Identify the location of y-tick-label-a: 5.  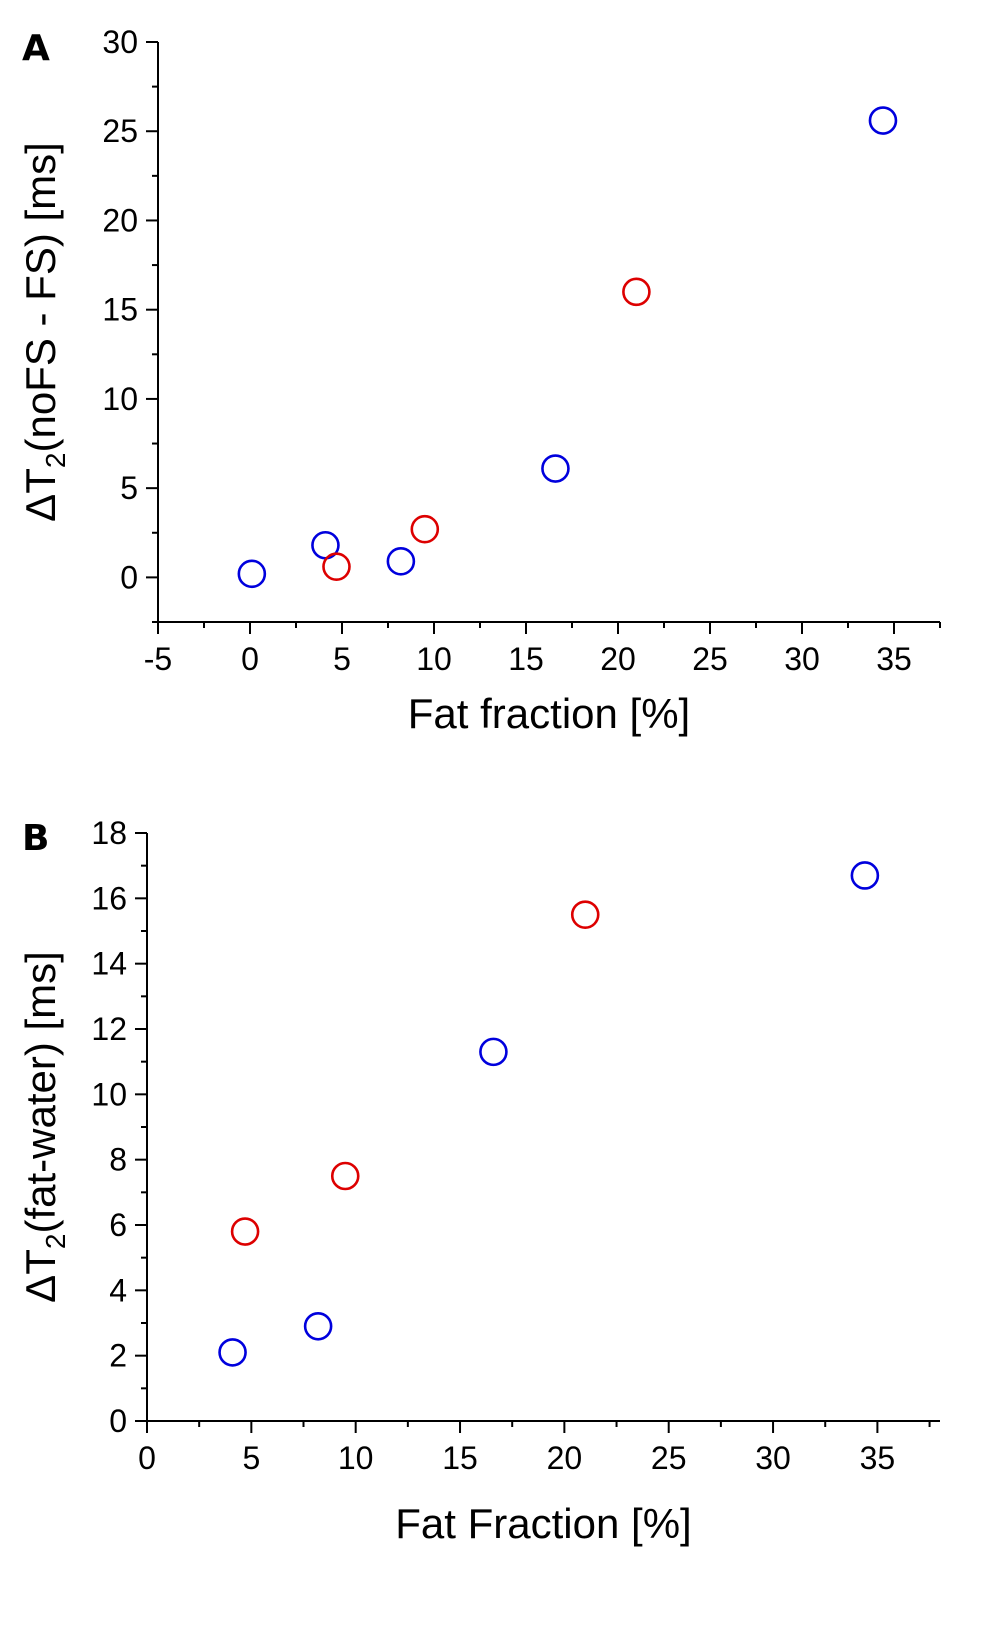
(129, 488).